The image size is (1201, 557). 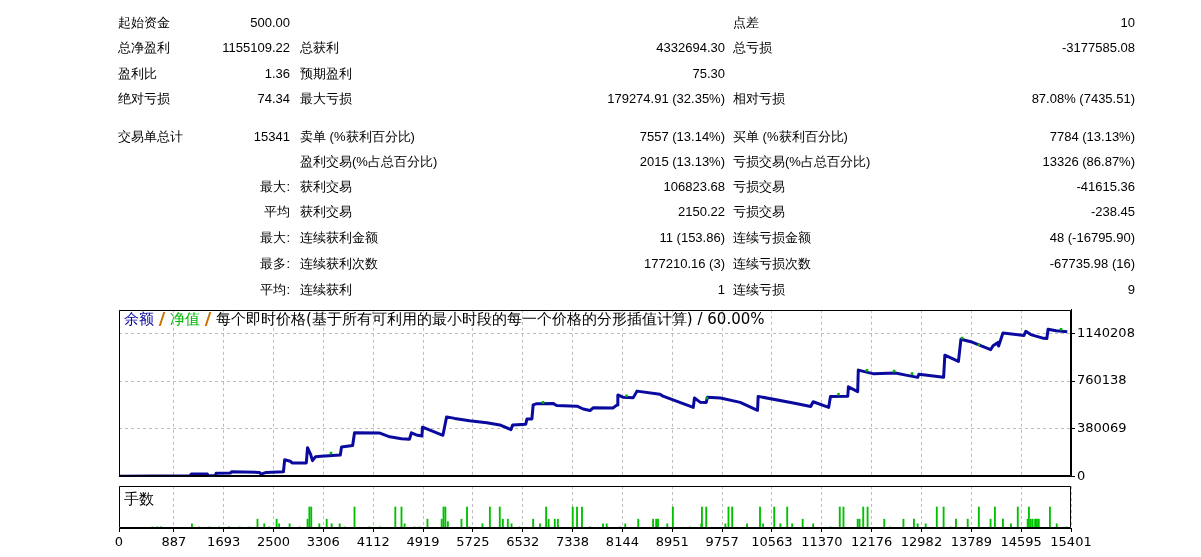 What do you see at coordinates (139, 499) in the screenshot?
I see `chart-title: 手数` at bounding box center [139, 499].